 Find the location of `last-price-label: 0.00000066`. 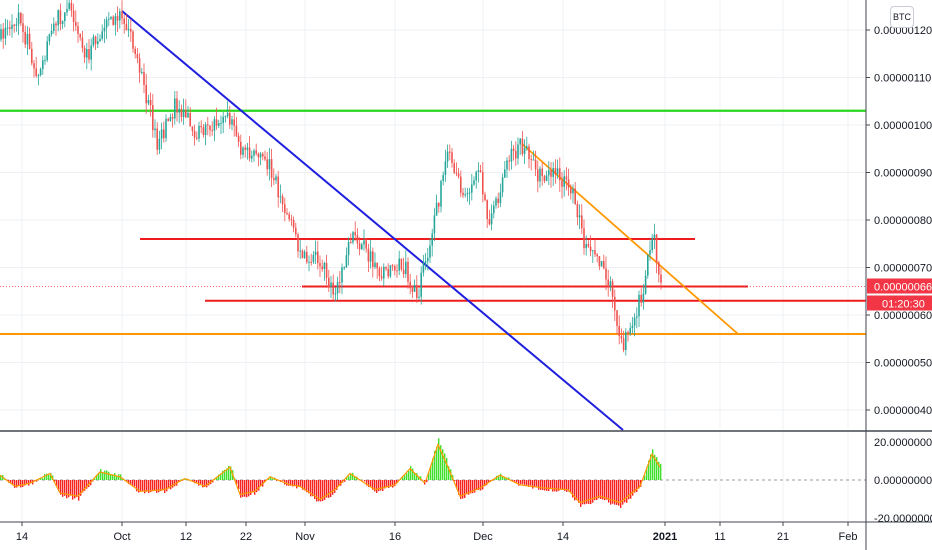

last-price-label: 0.00000066 is located at coordinates (903, 288).